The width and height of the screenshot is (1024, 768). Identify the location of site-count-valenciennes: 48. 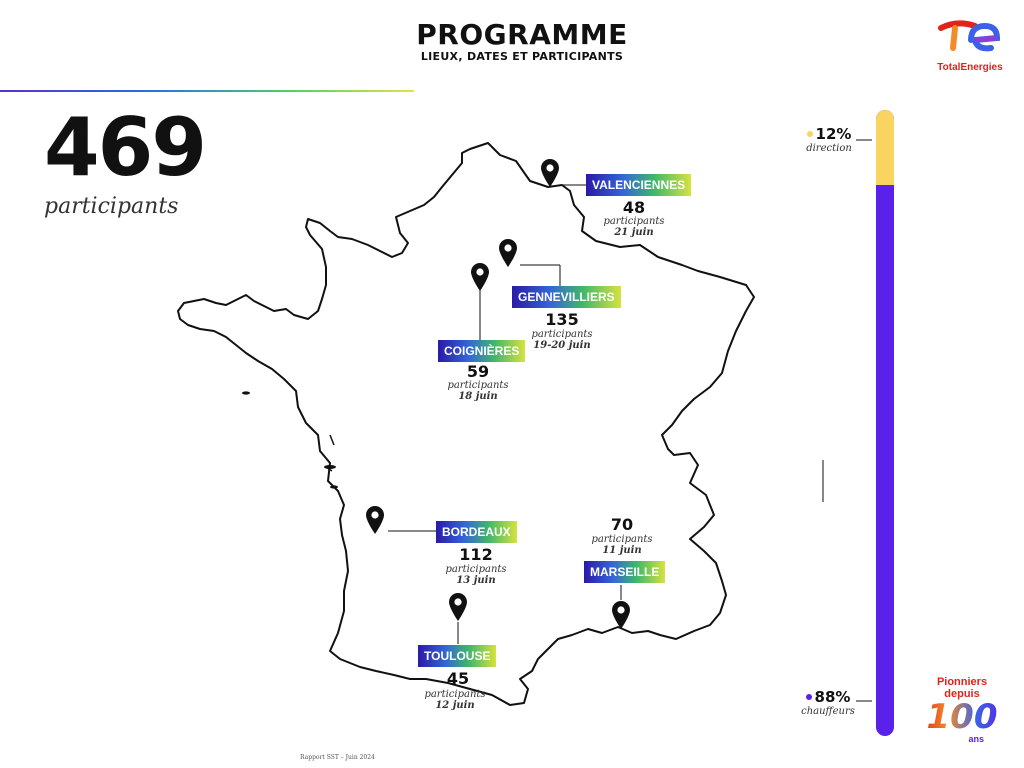
(634, 207).